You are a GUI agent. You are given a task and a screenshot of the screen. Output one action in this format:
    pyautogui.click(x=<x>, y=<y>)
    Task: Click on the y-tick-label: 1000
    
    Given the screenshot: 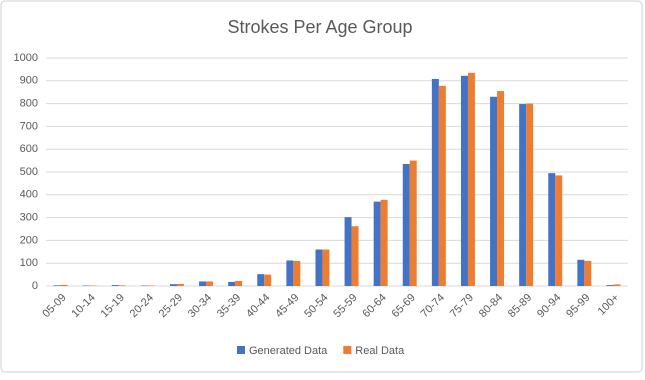 What is the action you would take?
    pyautogui.click(x=26, y=58)
    